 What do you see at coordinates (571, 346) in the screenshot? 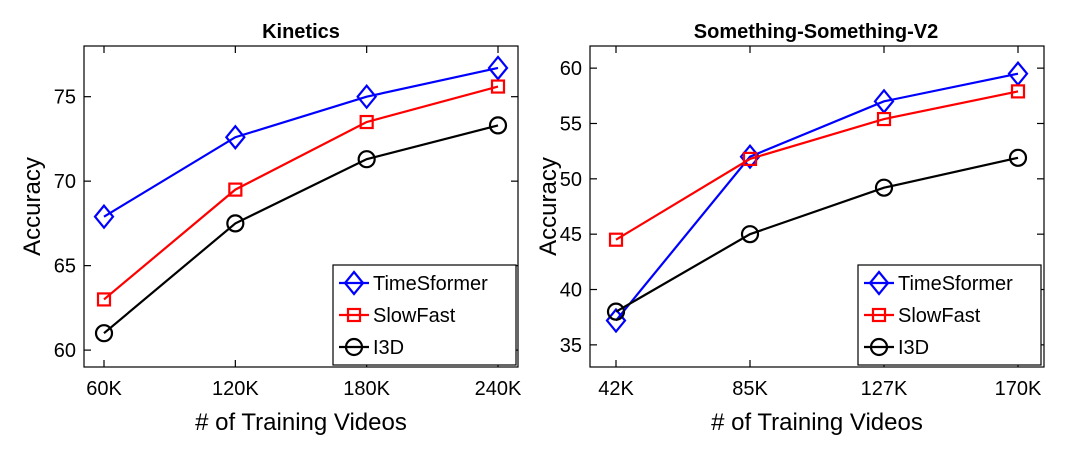
I see `y-tick-label: 35` at bounding box center [571, 346].